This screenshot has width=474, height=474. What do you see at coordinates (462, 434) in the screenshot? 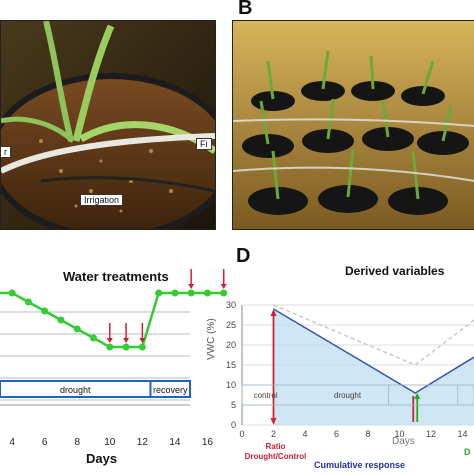
I see `chart-d-xtick-label: 14` at bounding box center [462, 434].